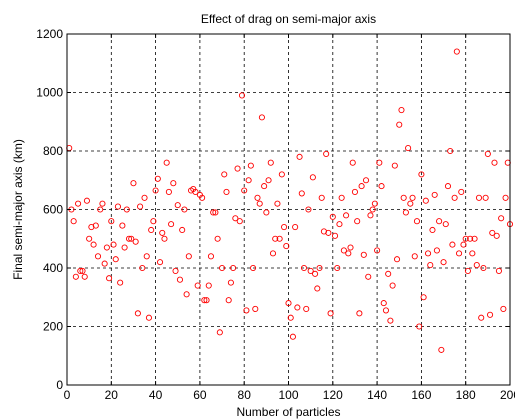 This screenshot has width=515, height=420. I want to click on x-tick-label: 120, so click(333, 395).